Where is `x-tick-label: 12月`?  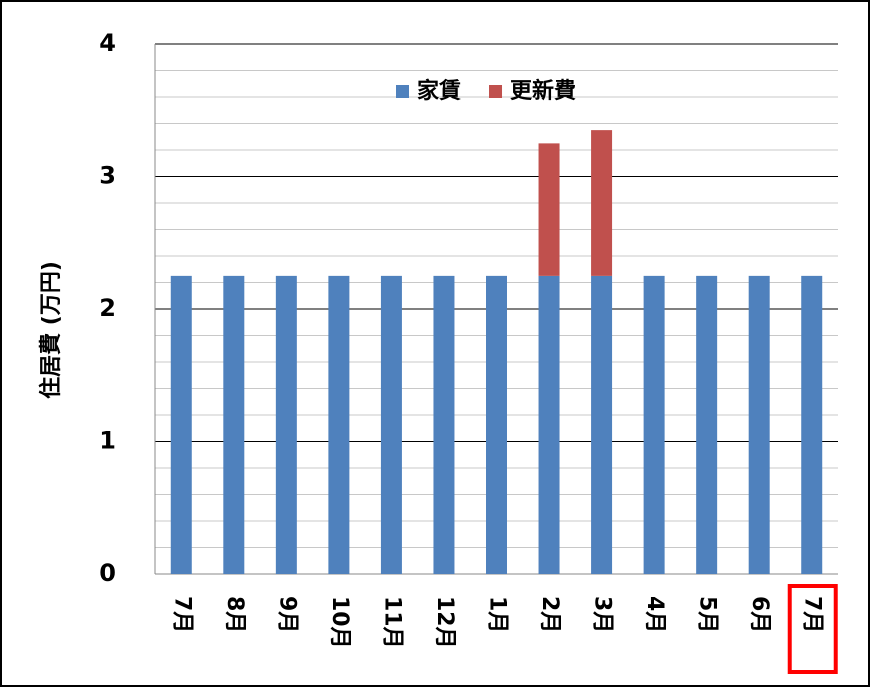 x-tick-label: 12月 is located at coordinates (444, 622).